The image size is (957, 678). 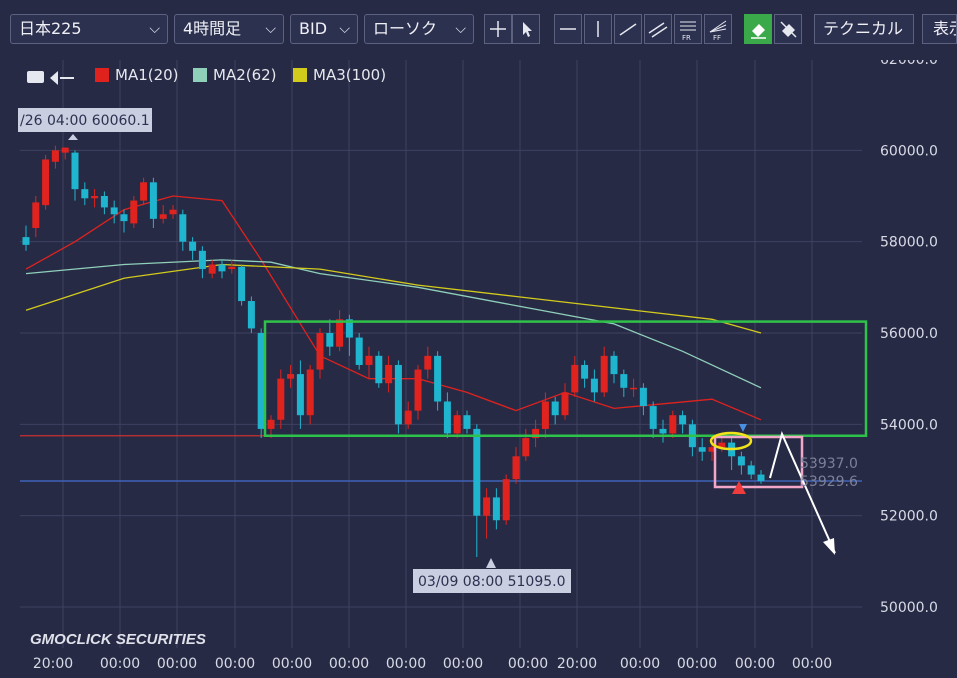 What do you see at coordinates (864, 29) in the screenshot?
I see `technical-button: テクニカル` at bounding box center [864, 29].